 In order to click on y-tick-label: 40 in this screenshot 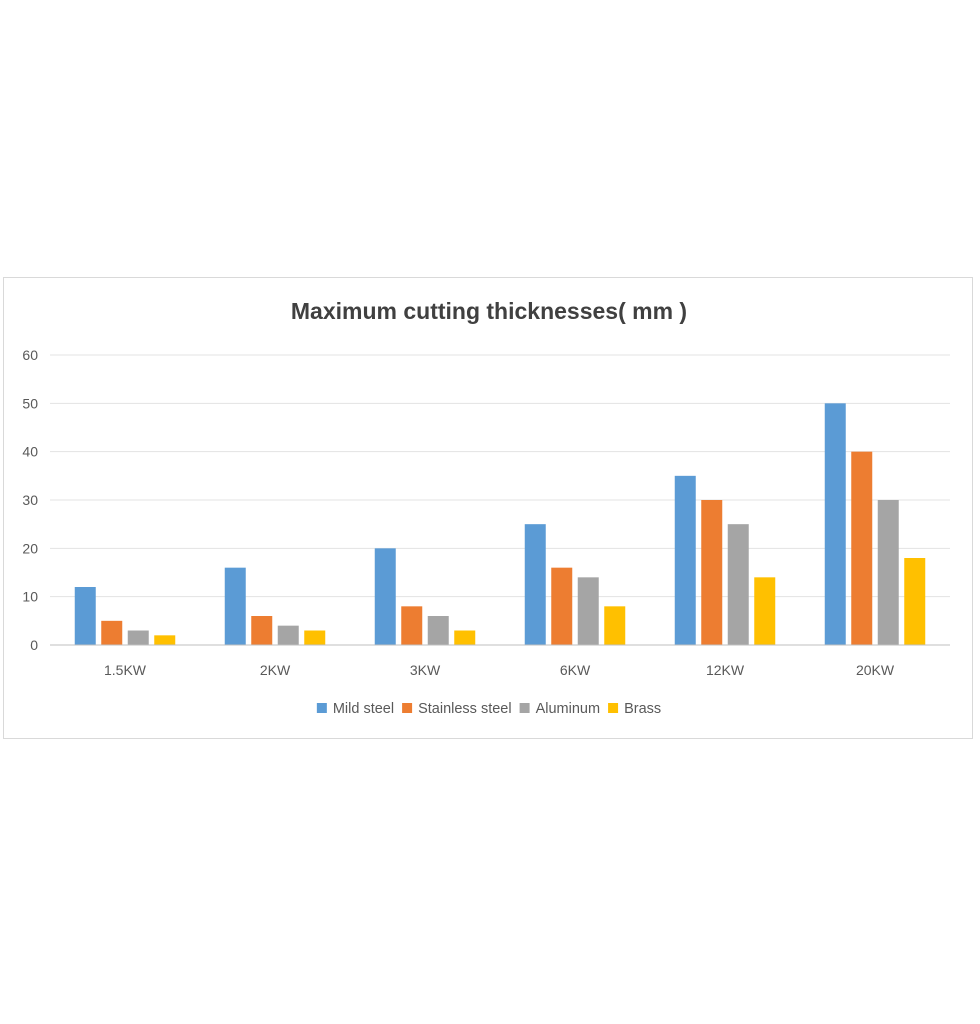, I will do `click(30, 452)`.